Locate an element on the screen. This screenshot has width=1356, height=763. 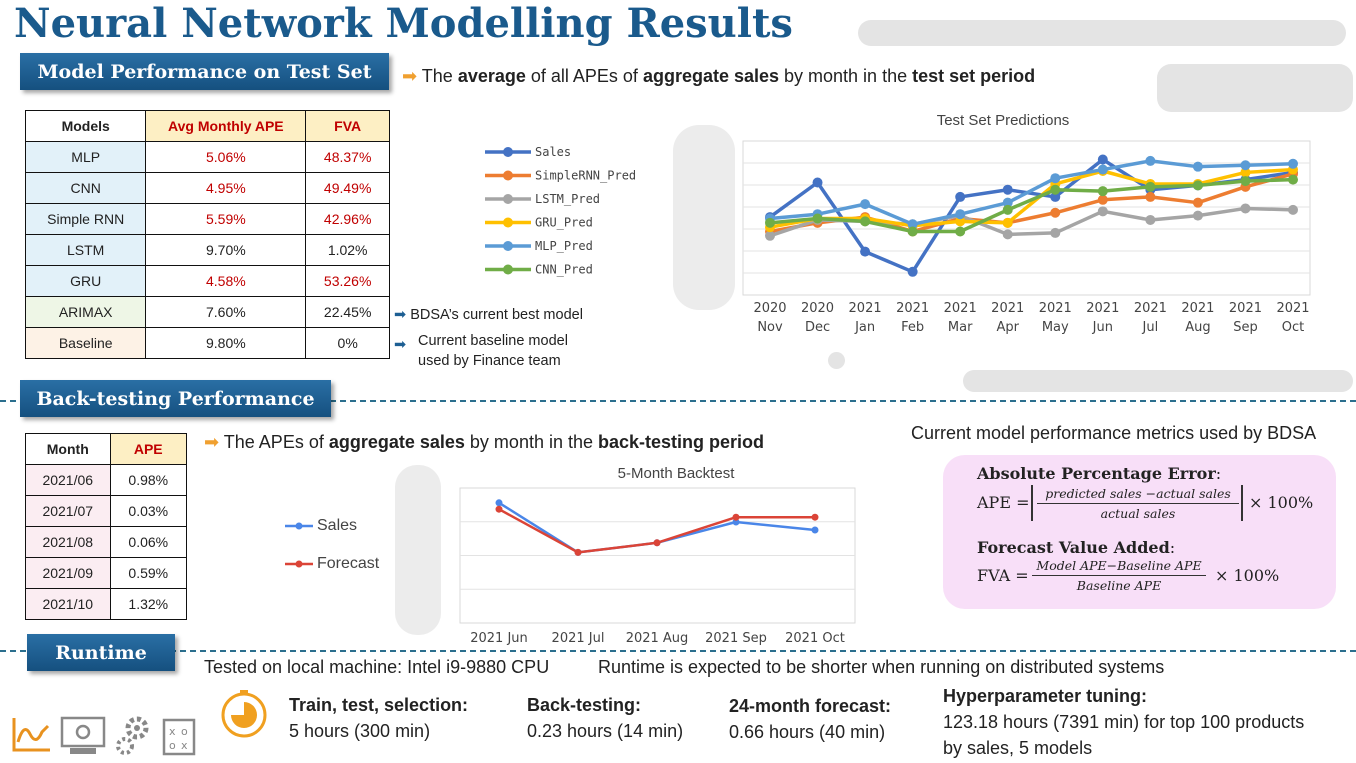
series-line-MLP_Pred is located at coordinates (1031, 193).